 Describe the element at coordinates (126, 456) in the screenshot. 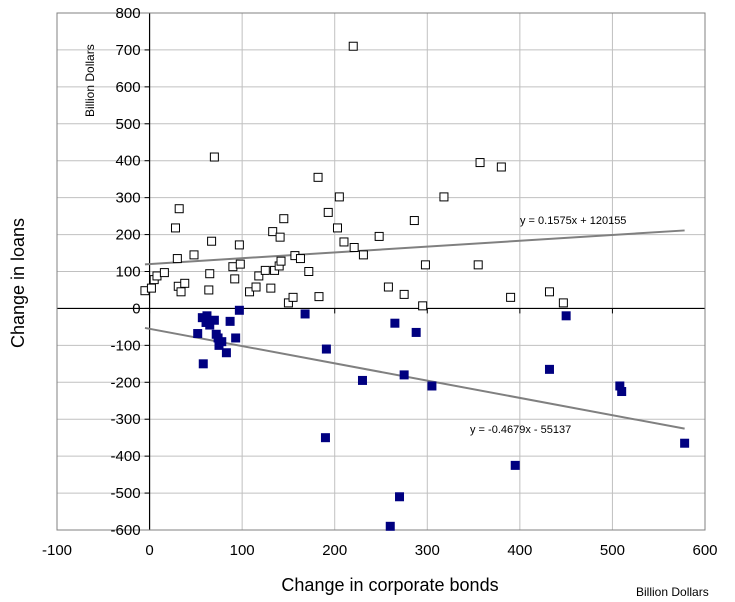

I see `y-tick-label: -400` at that location.